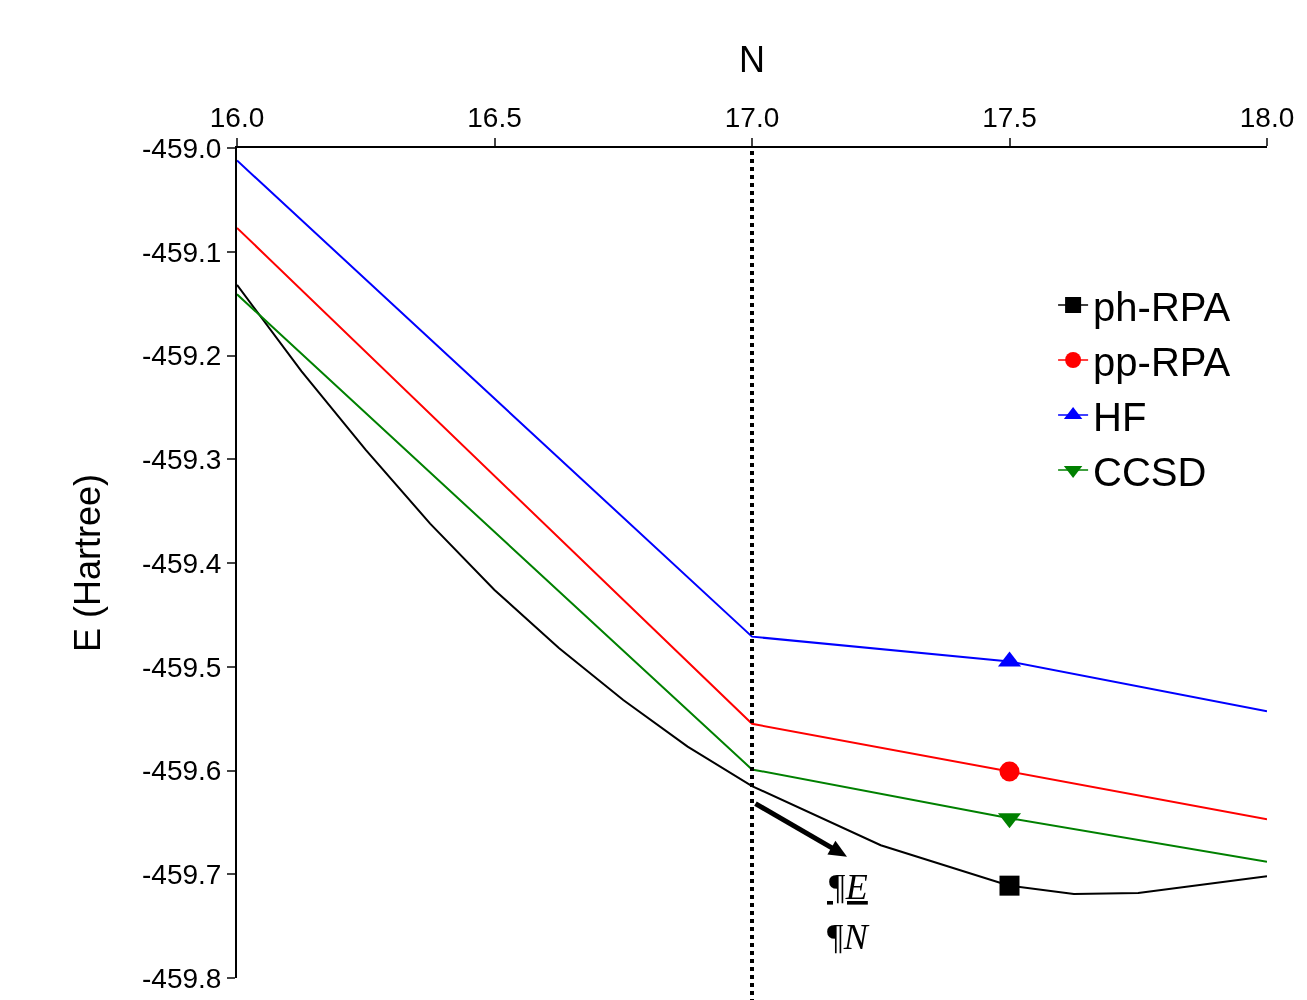  What do you see at coordinates (1120, 416) in the screenshot?
I see `legend-label: HF` at bounding box center [1120, 416].